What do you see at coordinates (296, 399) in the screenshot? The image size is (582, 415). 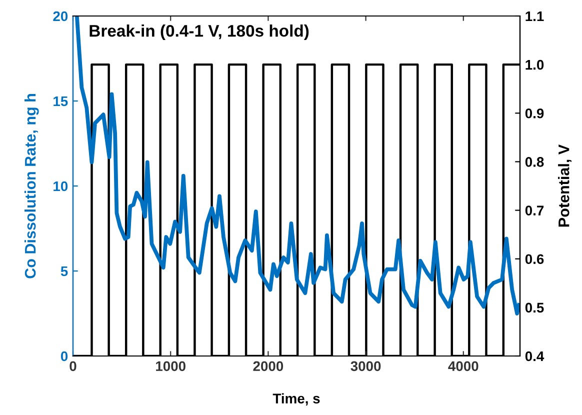 I see `x-axis-title: Time, s` at bounding box center [296, 399].